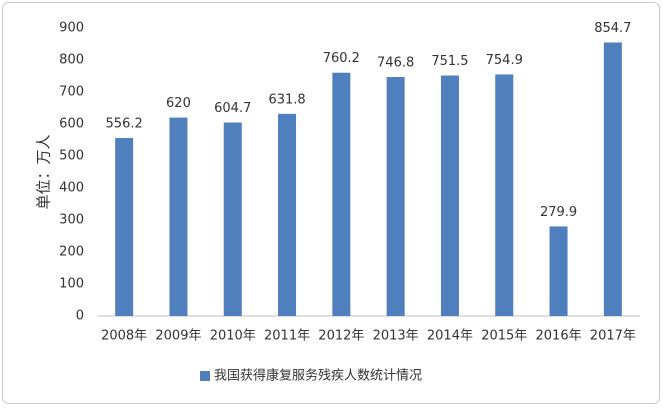  Describe the element at coordinates (558, 212) in the screenshot. I see `data-label: 279.9` at that location.